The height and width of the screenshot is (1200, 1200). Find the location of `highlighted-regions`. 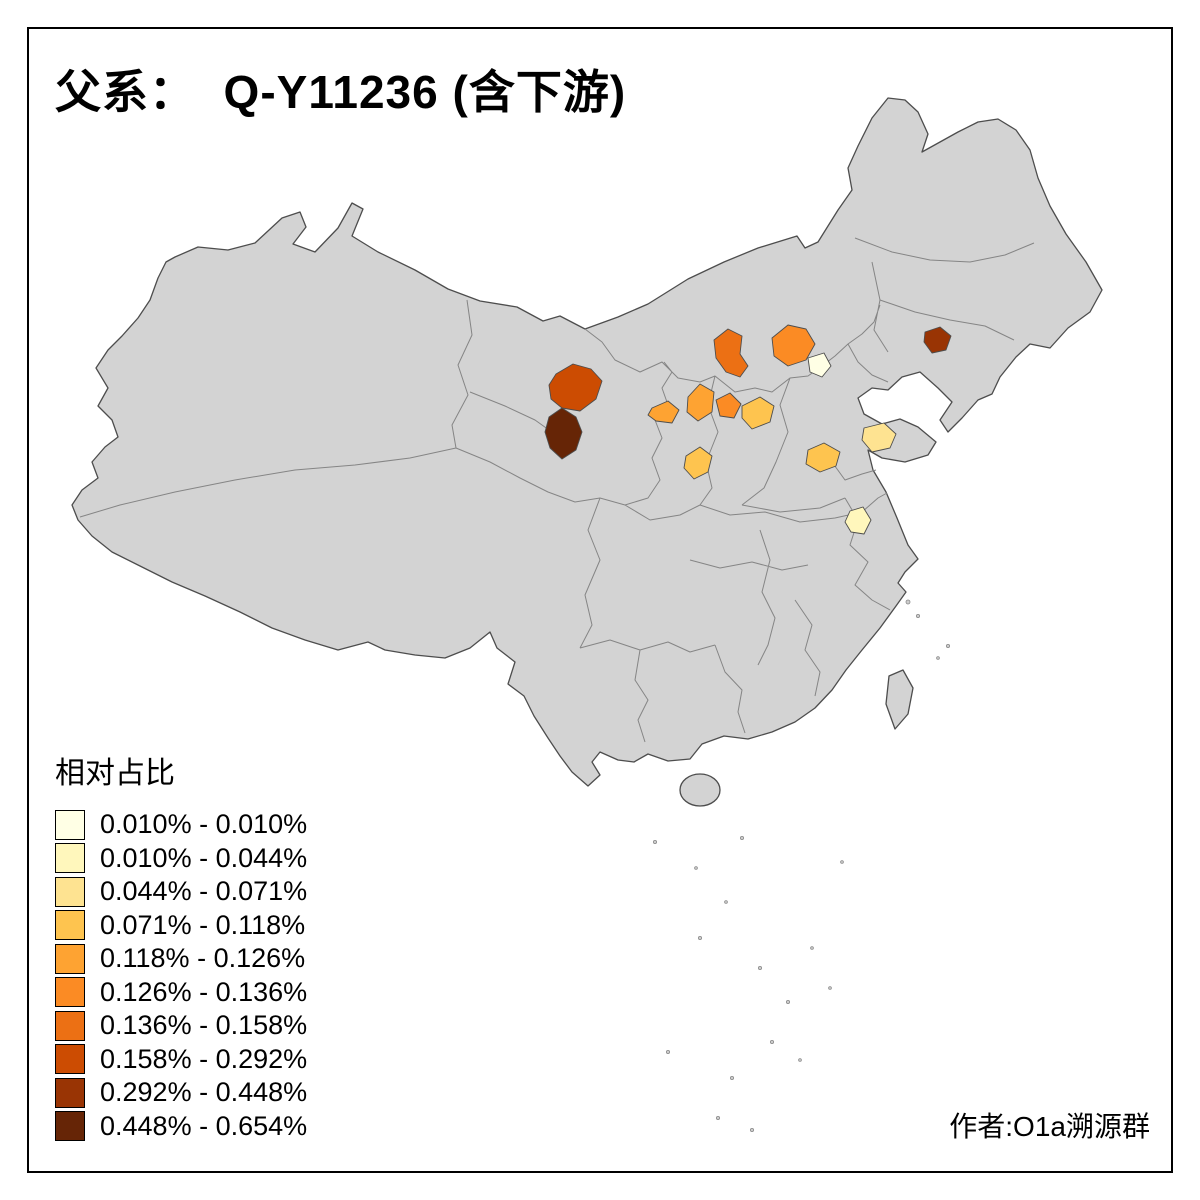

highlighted-regions is located at coordinates (748, 429).